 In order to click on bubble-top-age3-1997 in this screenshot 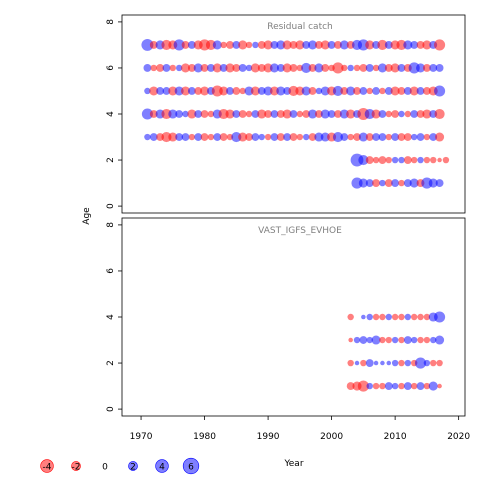, I will do `click(312, 137)`.